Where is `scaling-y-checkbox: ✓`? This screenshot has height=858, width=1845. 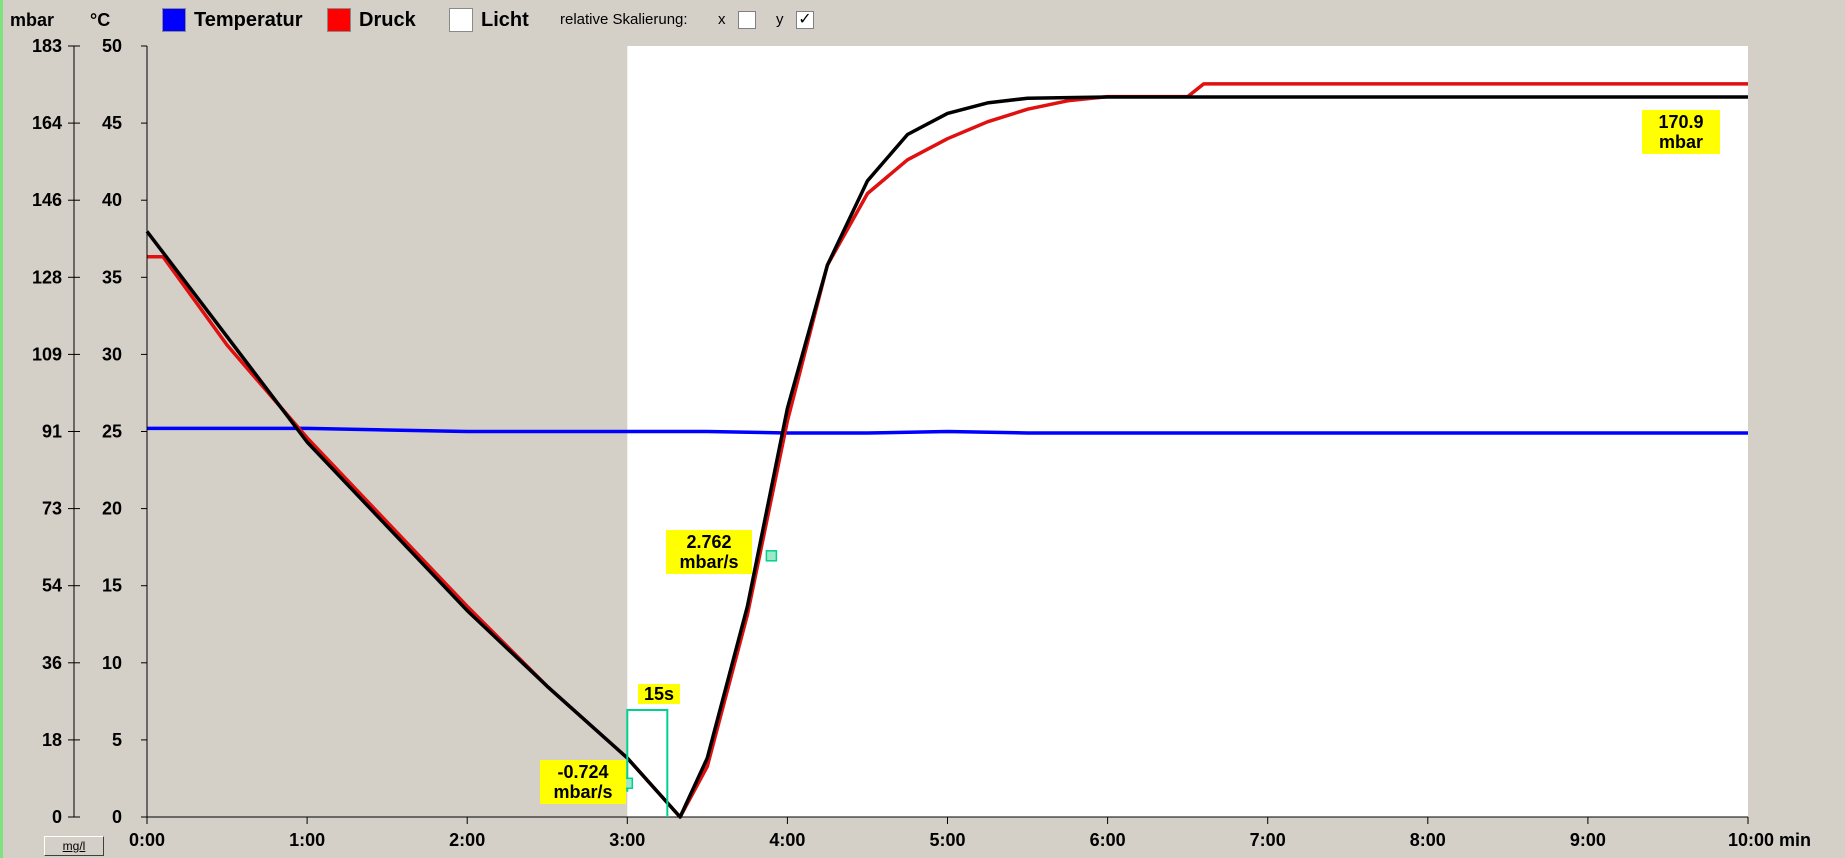 scaling-y-checkbox: ✓ is located at coordinates (805, 20).